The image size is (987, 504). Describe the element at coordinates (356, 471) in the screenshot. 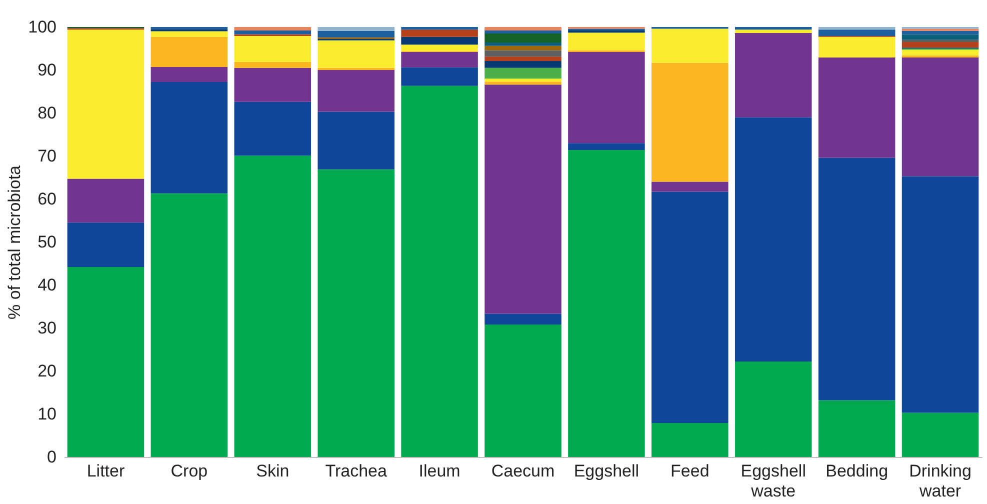

I see `x-tick-label: Trachea` at that location.